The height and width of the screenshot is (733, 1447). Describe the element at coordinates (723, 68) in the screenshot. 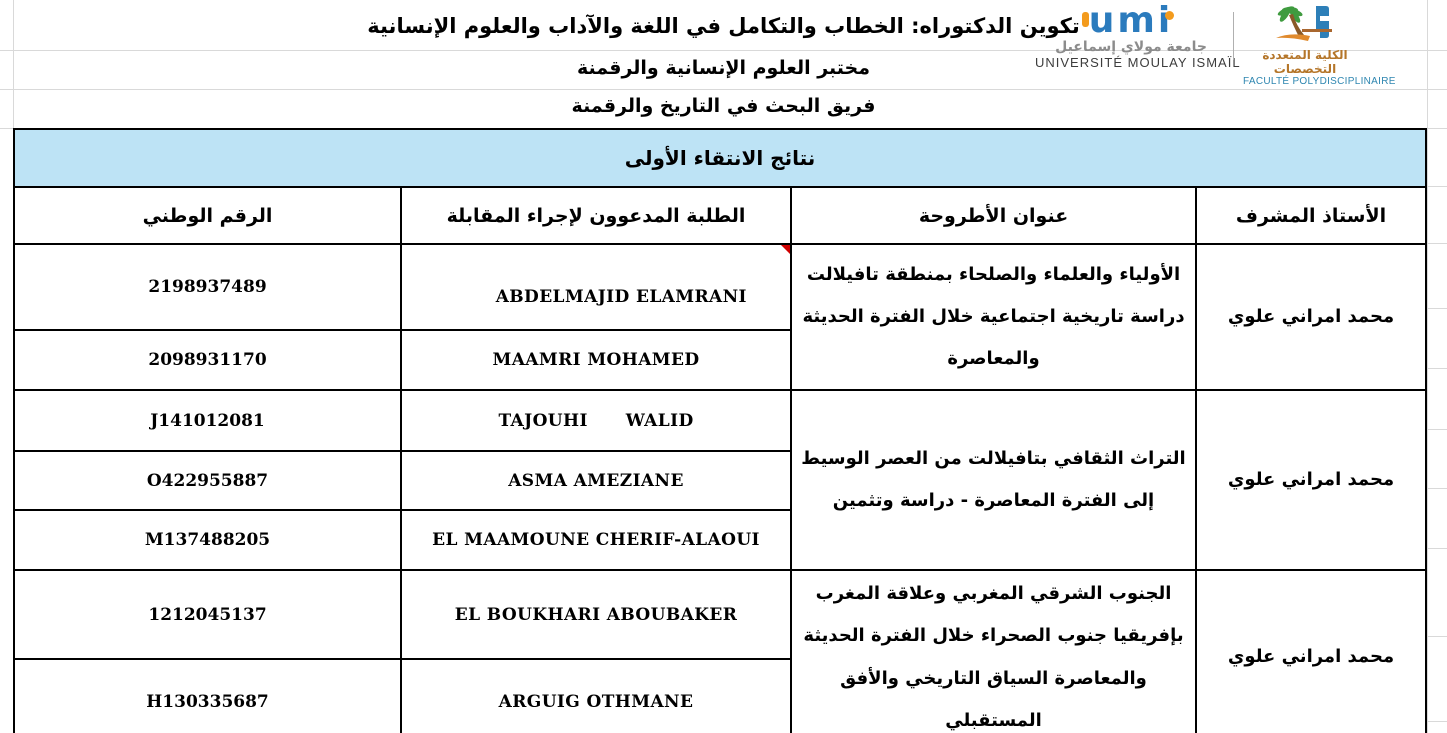

I see `doc-title-line2: مختبر العلوم الإنسانية والرقمنة` at that location.